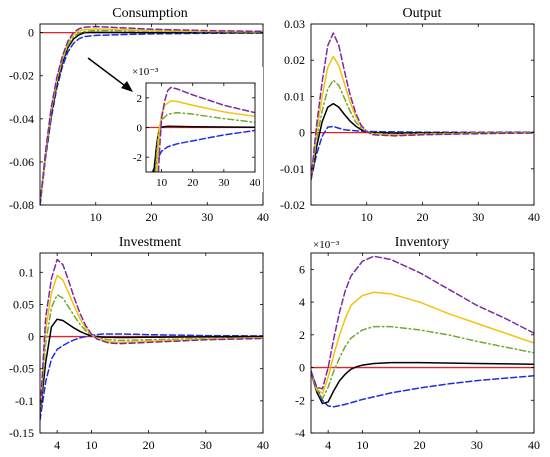 The height and width of the screenshot is (457, 550). What do you see at coordinates (302, 368) in the screenshot?
I see `inventory-ytick-label: 0` at bounding box center [302, 368].